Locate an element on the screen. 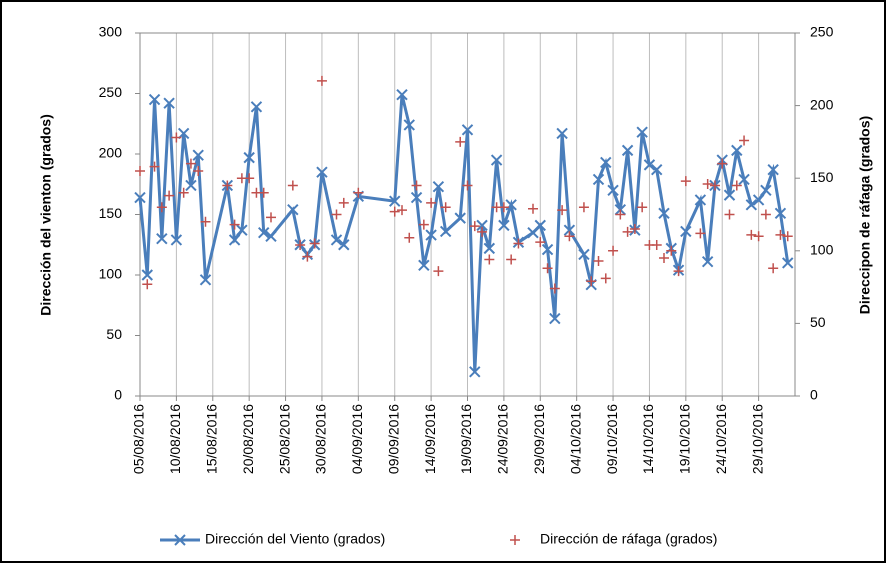 The width and height of the screenshot is (886, 563). x-tick-label: 29/10/2016 is located at coordinates (757, 439).